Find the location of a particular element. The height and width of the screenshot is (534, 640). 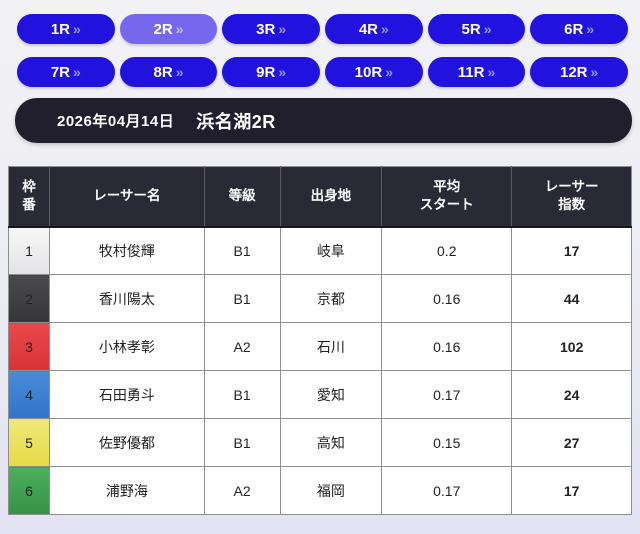

table-row: 6 浦野海 A2 福岡 0.17 17 is located at coordinates (319, 490).